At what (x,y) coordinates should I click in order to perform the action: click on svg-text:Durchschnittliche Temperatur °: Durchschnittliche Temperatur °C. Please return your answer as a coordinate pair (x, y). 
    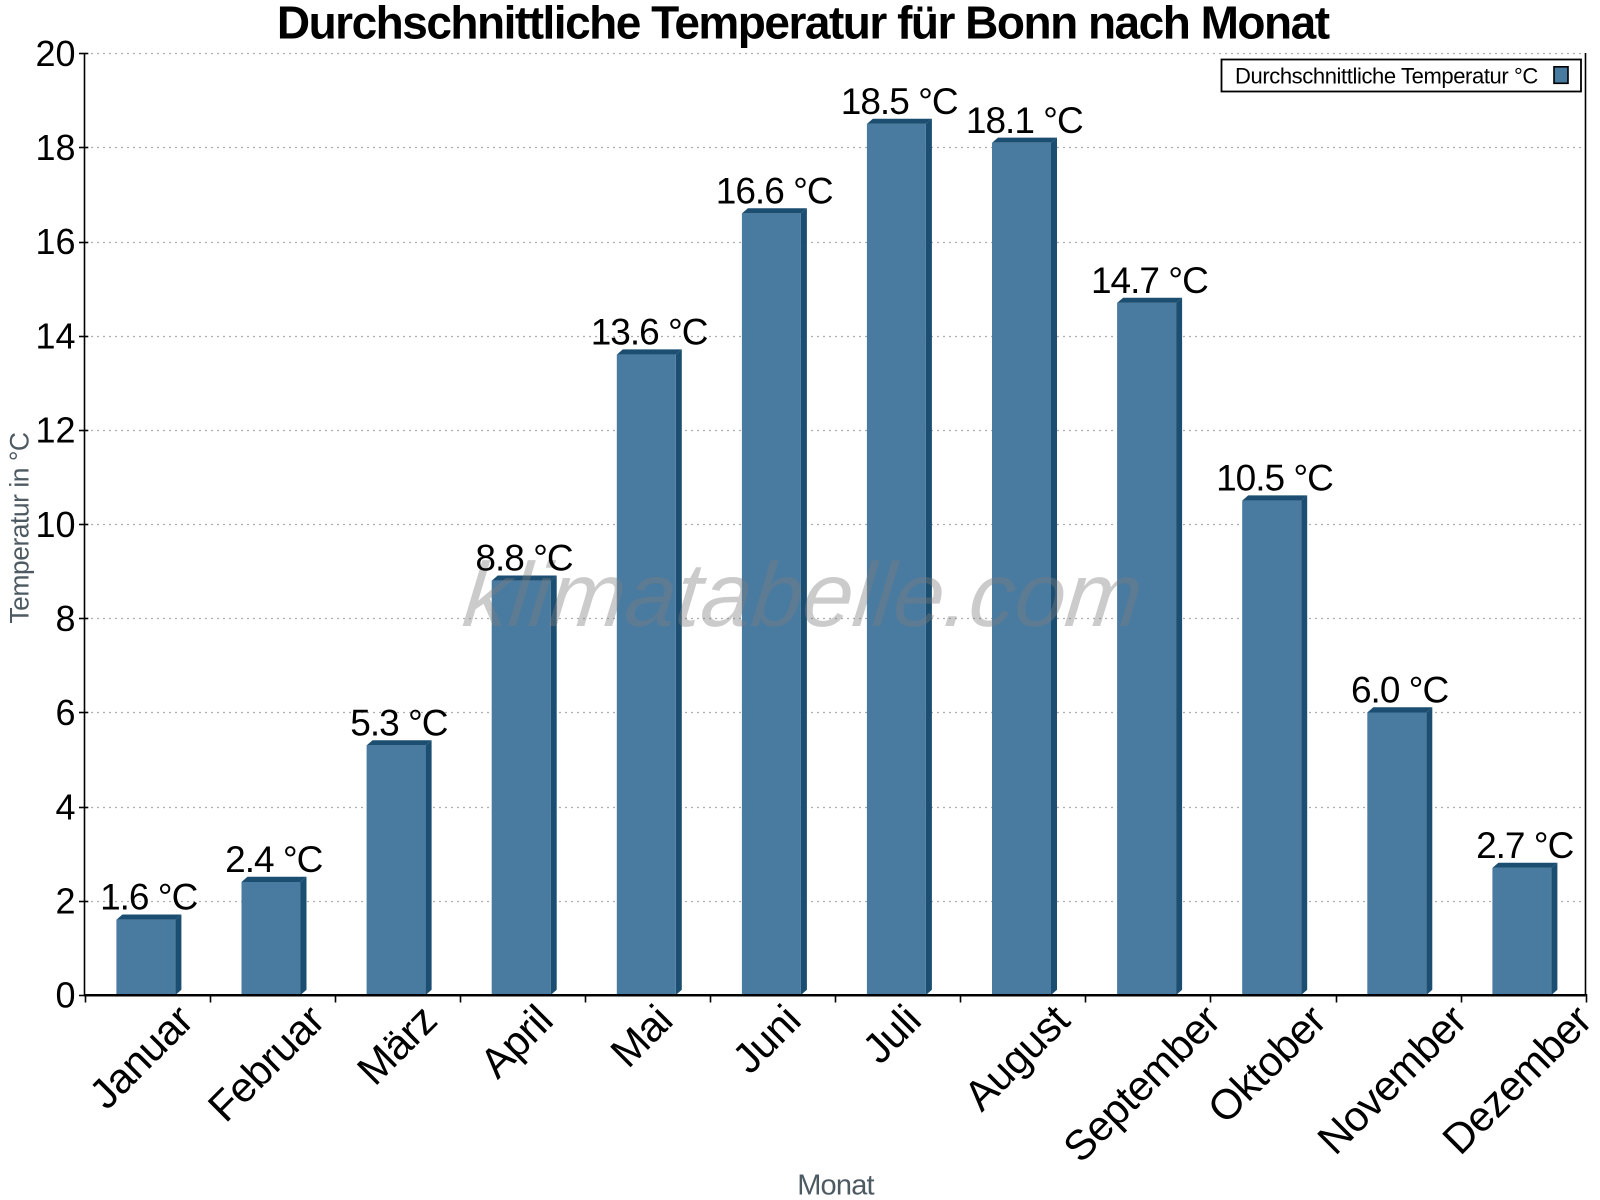
    Looking at the image, I should click on (1386, 76).